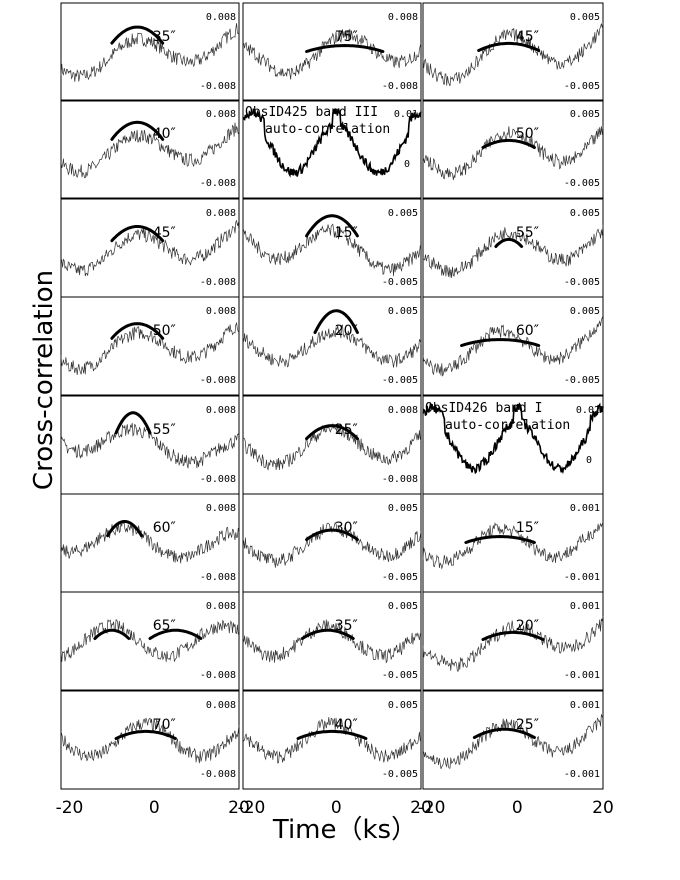 The image size is (680, 880). Describe the element at coordinates (239, 808) in the screenshot. I see `x-tick-label: 20` at that location.